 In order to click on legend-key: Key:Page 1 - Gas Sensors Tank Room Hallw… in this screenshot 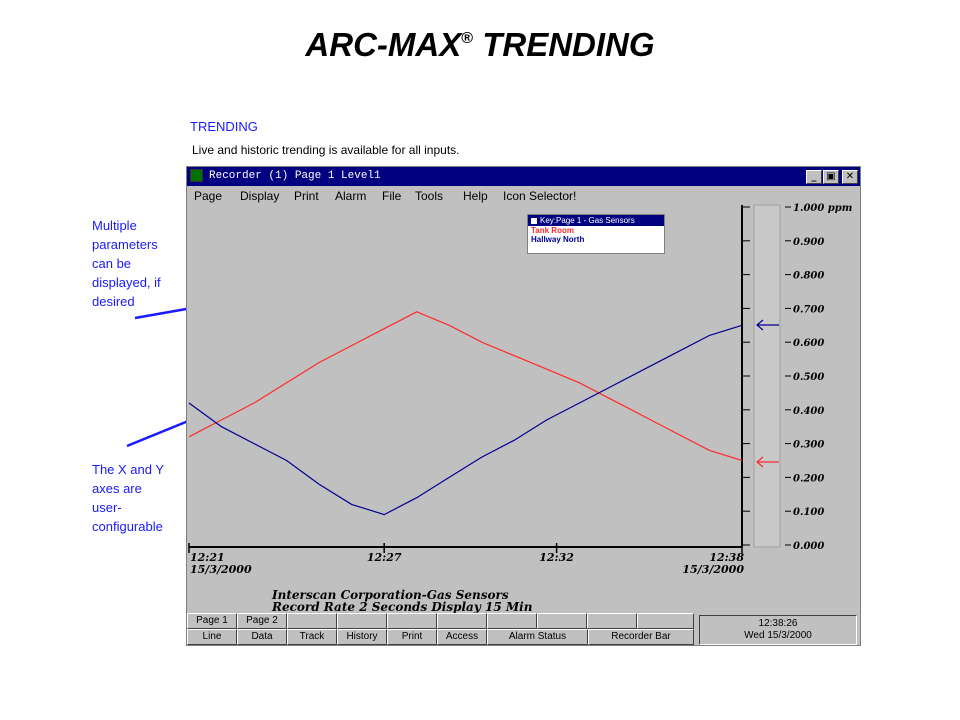, I will do `click(596, 234)`.